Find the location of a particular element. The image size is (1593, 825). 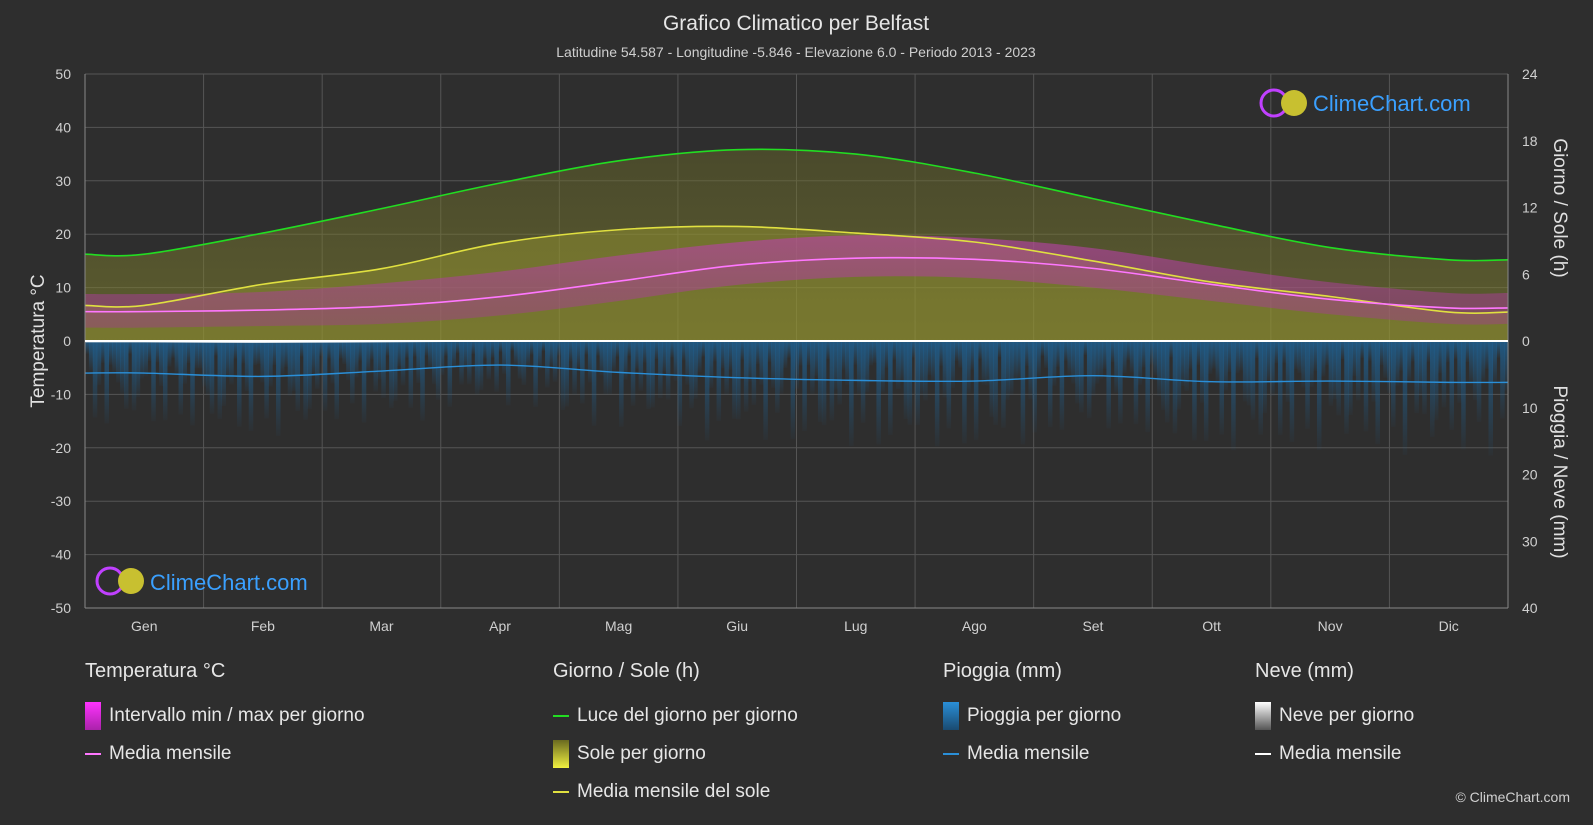

y-left-tick: 40 is located at coordinates (63, 127).